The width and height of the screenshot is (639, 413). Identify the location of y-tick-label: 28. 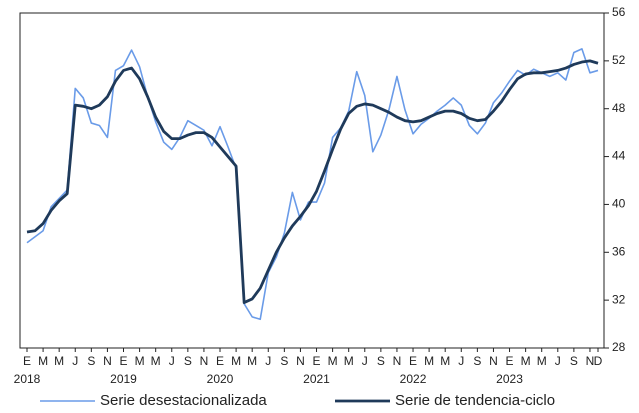
(619, 347).